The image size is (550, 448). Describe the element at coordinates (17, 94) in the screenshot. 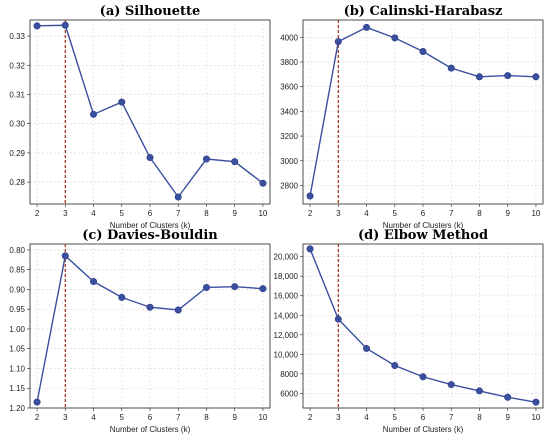

I see `y-tick-label: 0.31` at that location.